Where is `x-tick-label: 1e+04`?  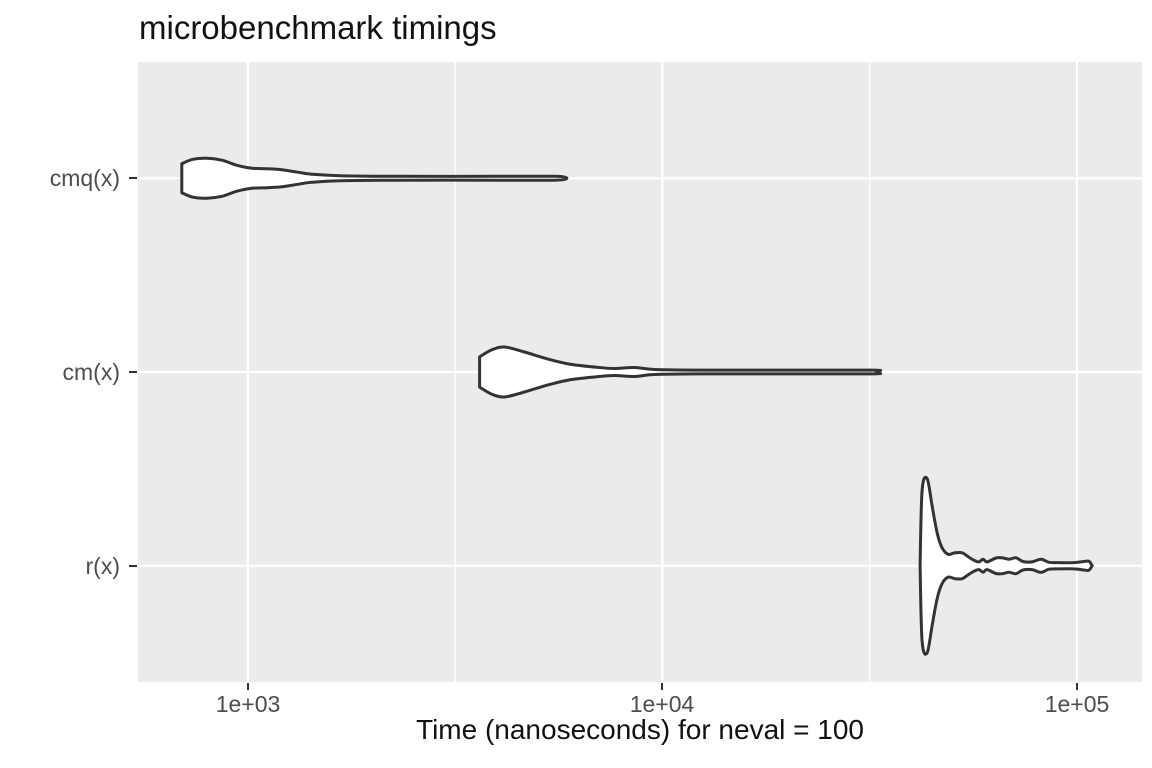 x-tick-label: 1e+04 is located at coordinates (662, 704).